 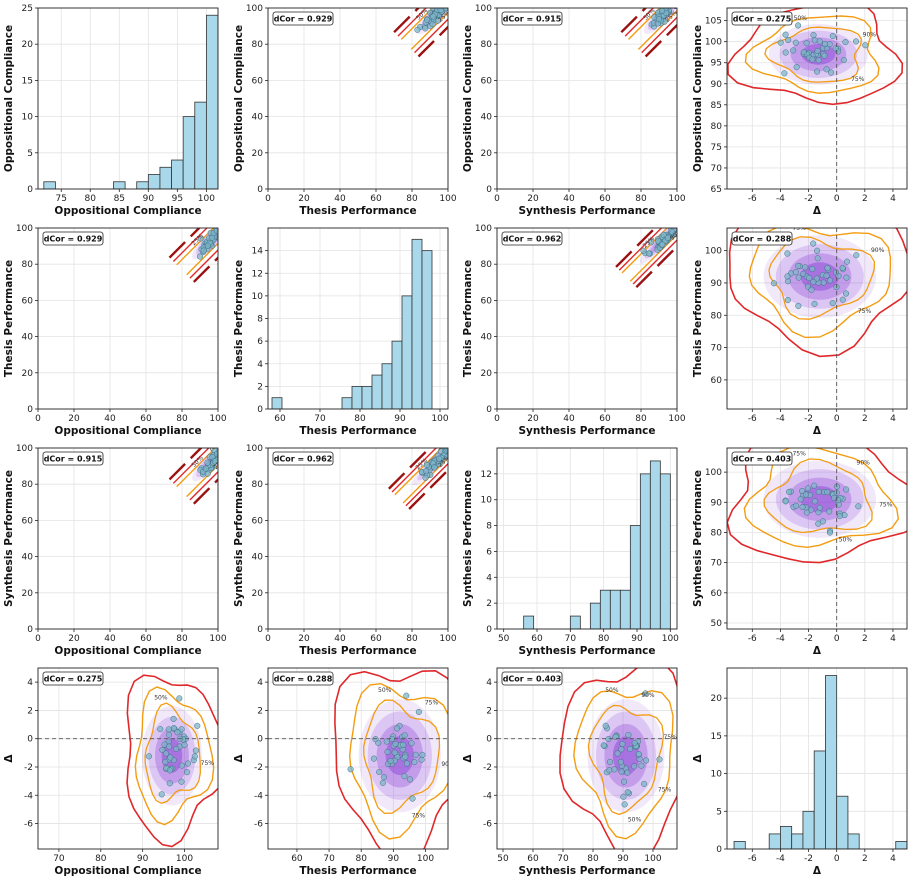 I want to click on dcor-value: dCor = 0.288, so click(x=303, y=679).